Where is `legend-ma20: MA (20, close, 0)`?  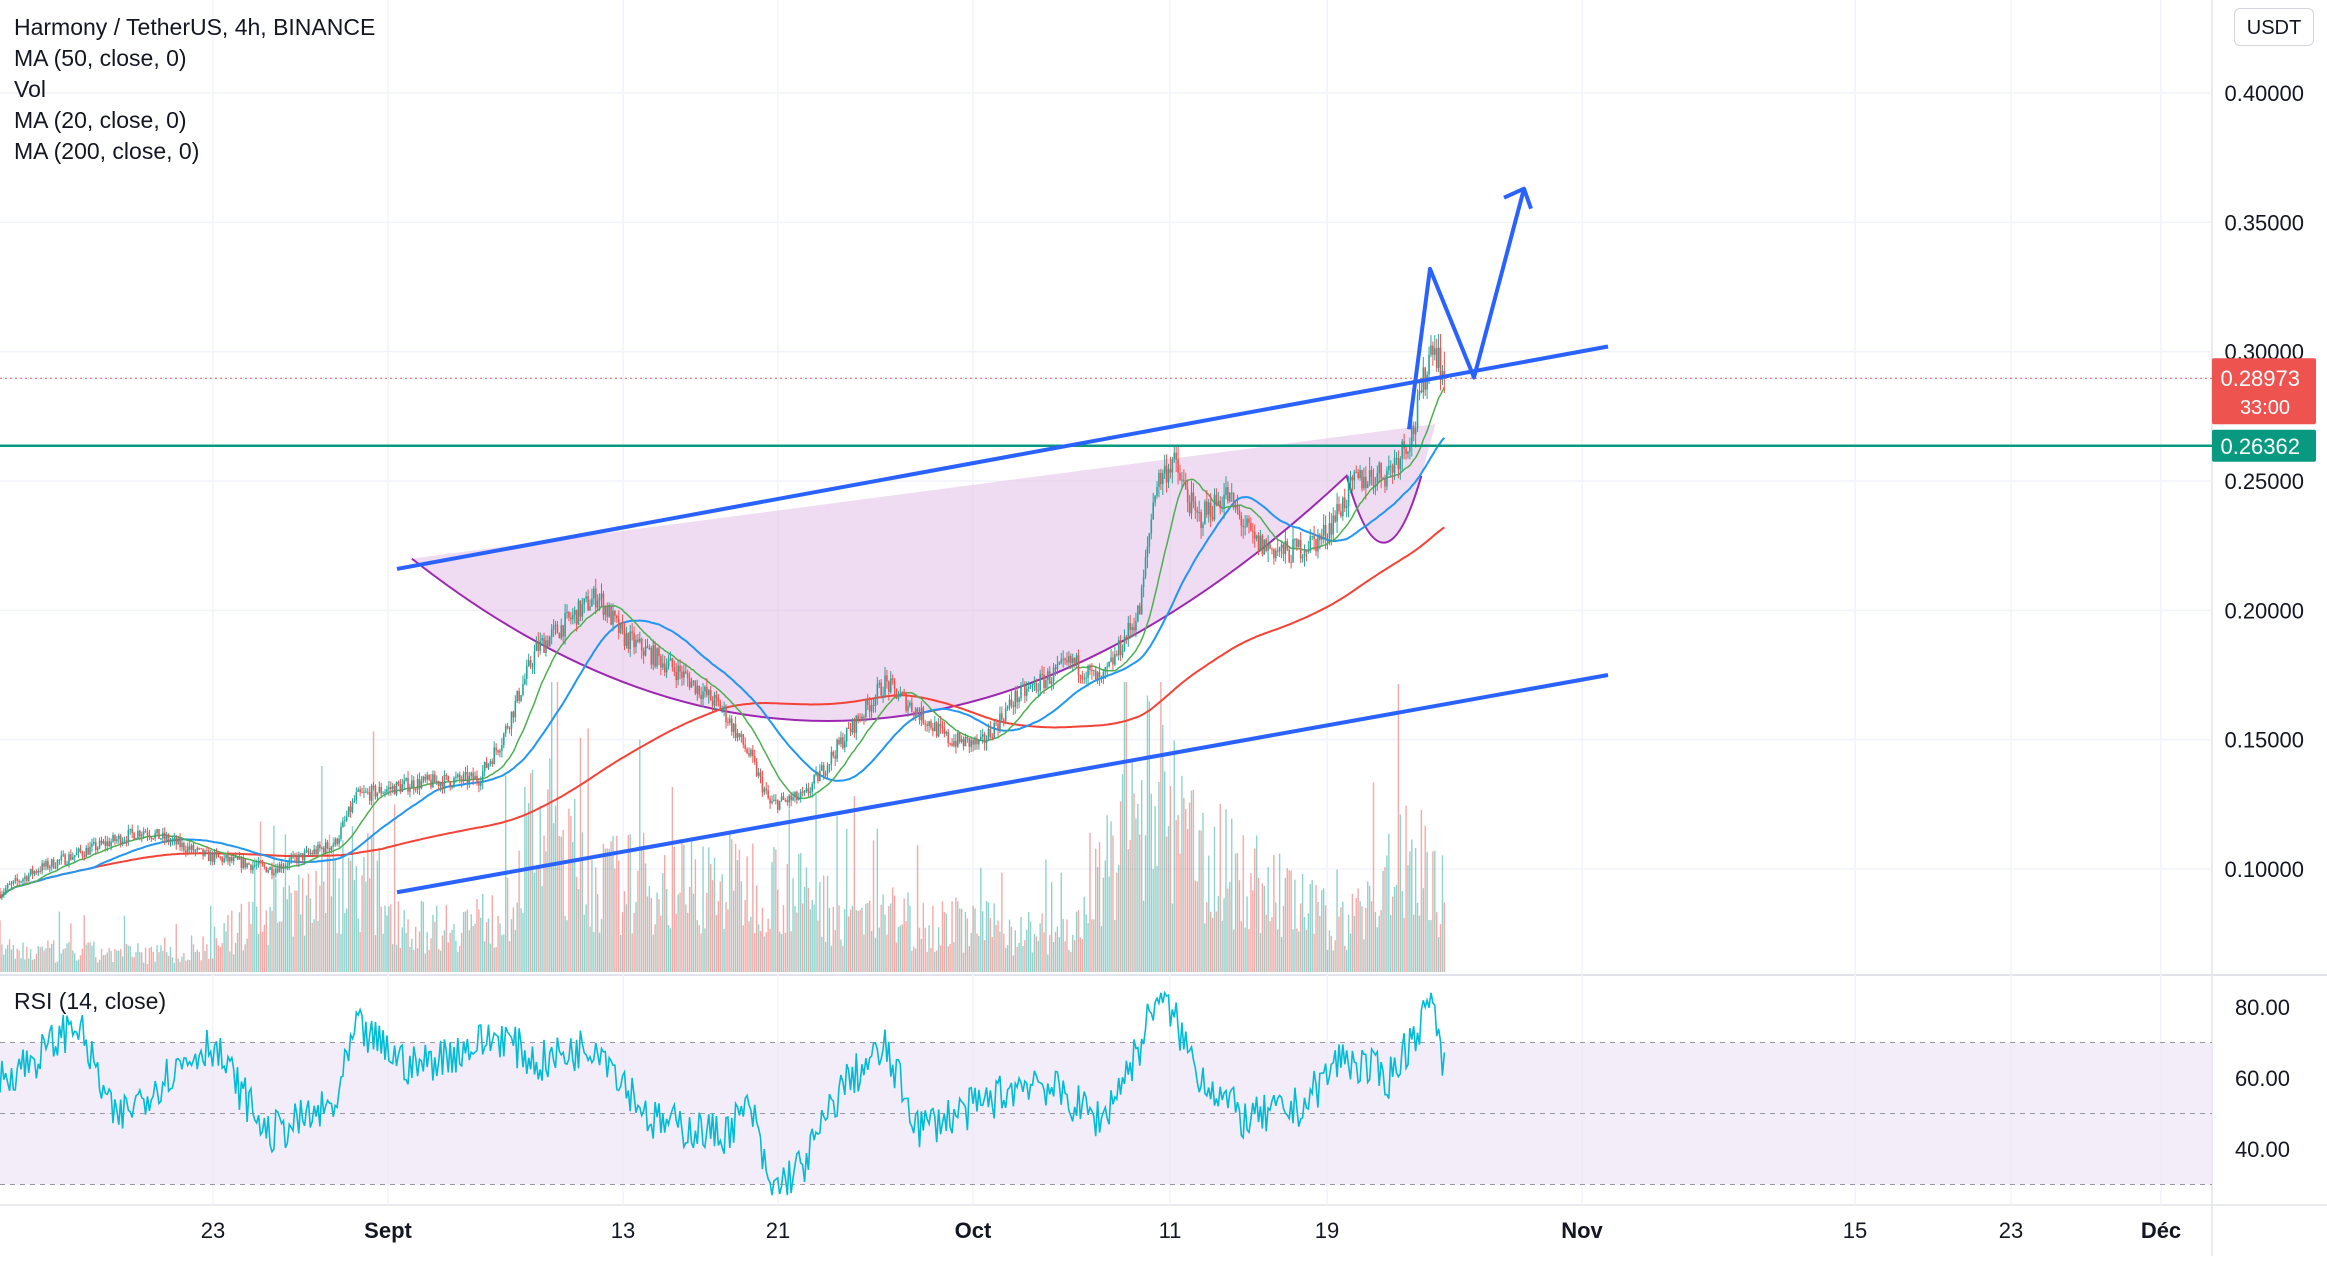 legend-ma20: MA (20, close, 0) is located at coordinates (100, 120).